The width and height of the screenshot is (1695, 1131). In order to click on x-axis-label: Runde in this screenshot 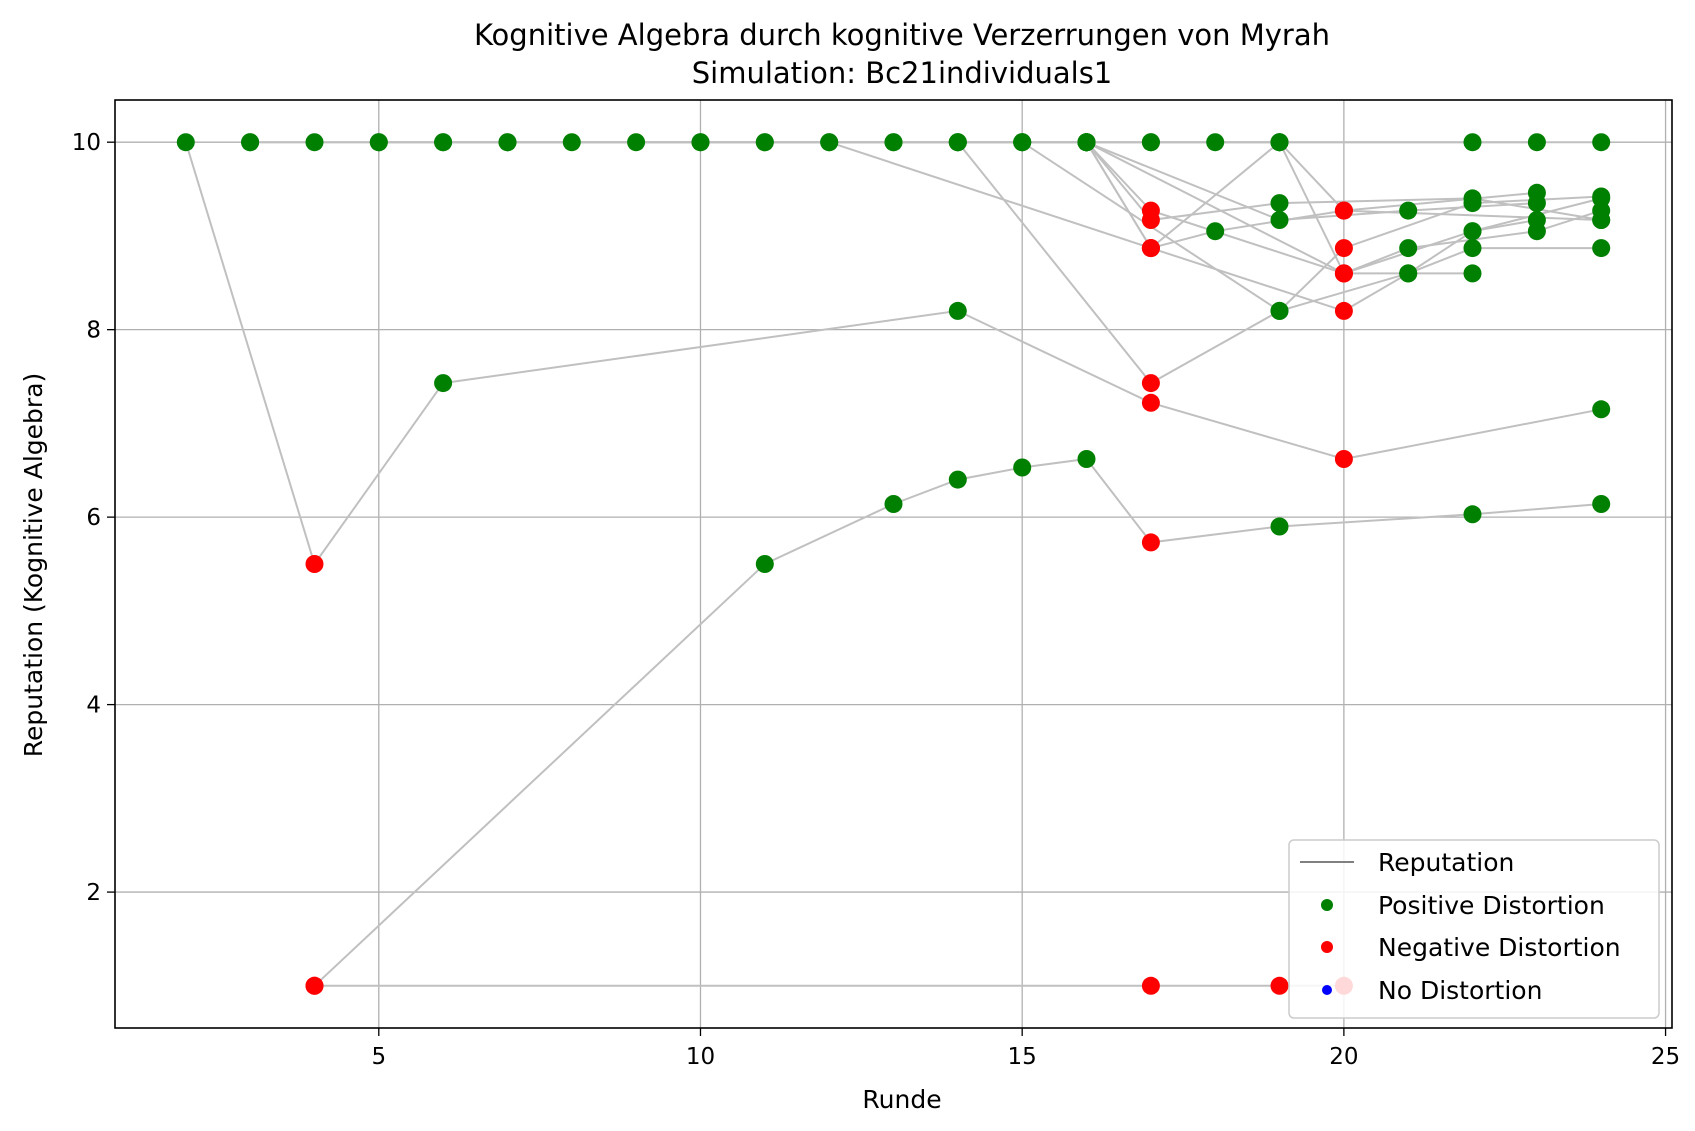, I will do `click(901, 1099)`.